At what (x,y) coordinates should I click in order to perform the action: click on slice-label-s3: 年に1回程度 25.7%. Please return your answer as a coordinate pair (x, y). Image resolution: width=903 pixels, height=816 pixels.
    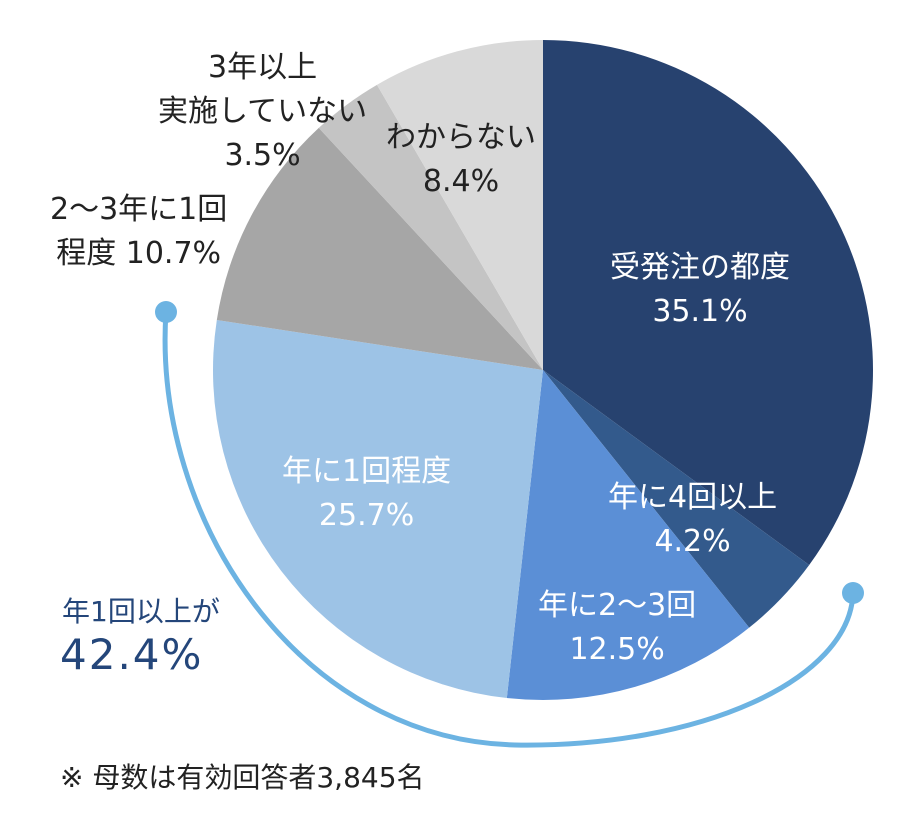
    Looking at the image, I should click on (366, 494).